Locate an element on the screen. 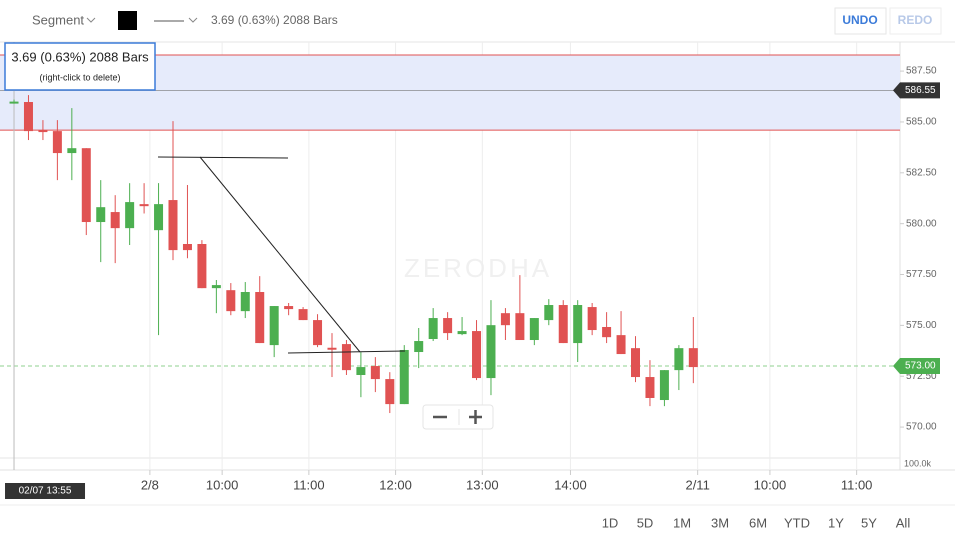  redo-label: REDO is located at coordinates (915, 20).